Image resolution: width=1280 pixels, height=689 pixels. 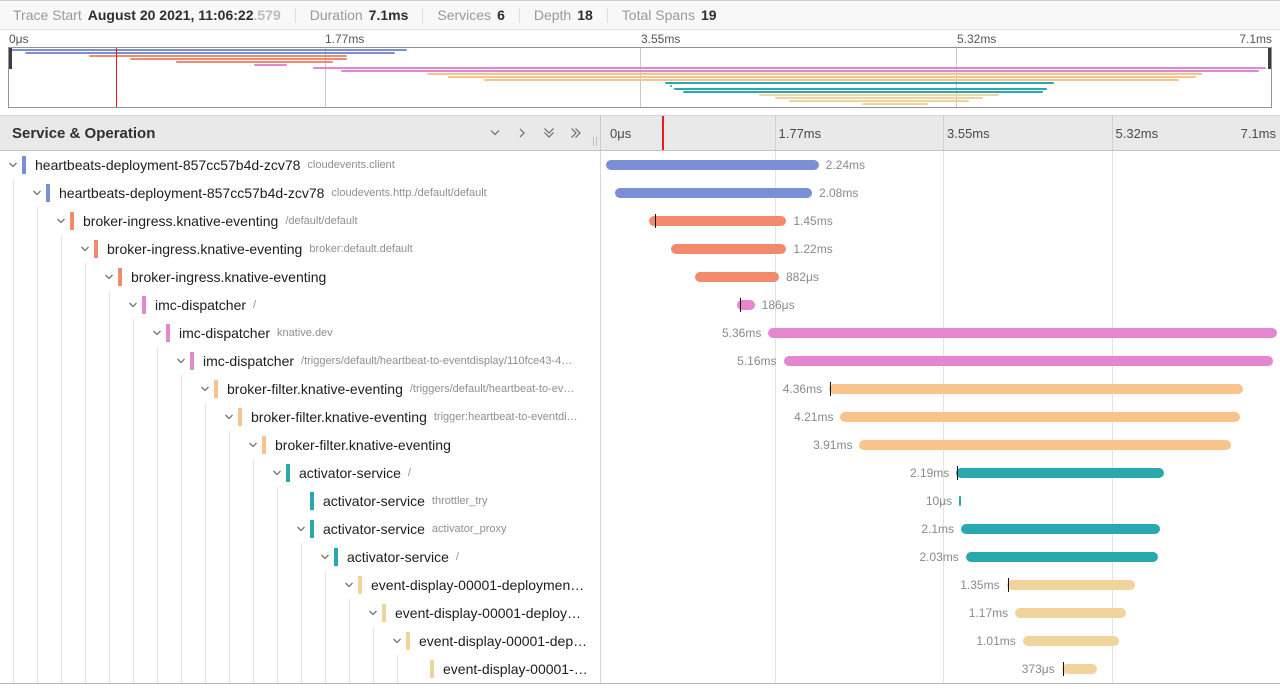 I want to click on span-bar-cell: 373μs, so click(x=940, y=669).